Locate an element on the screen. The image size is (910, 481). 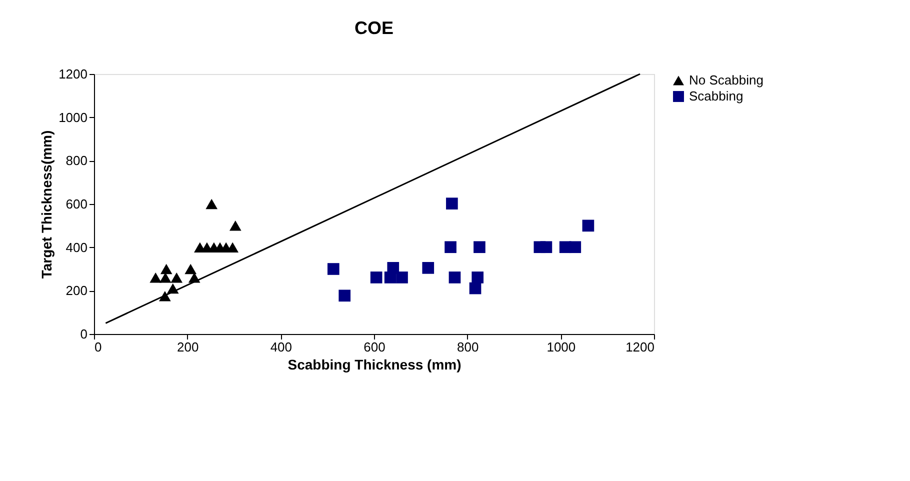
y-tick-label: 1200 is located at coordinates (73, 74).